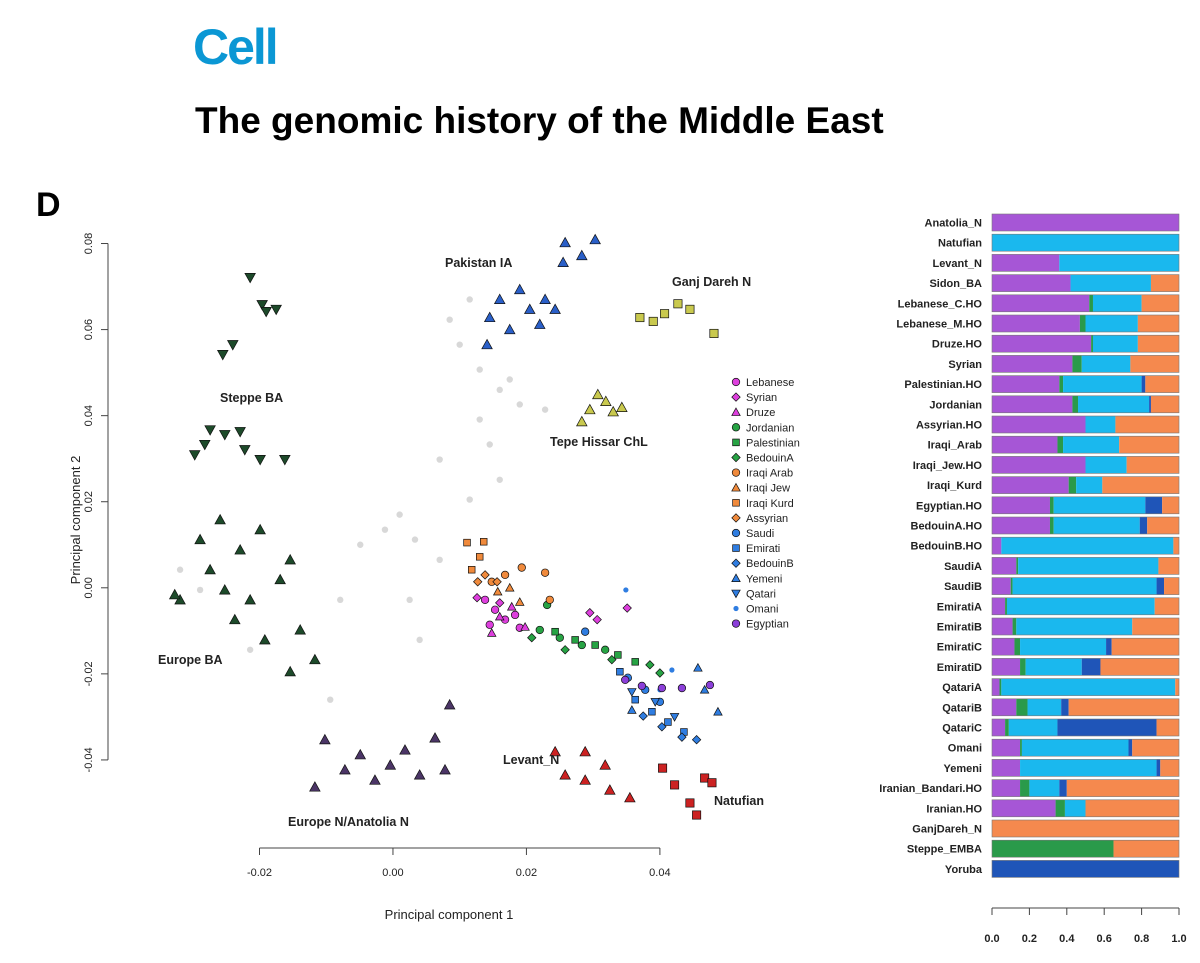 Image resolution: width=1200 pixels, height=963 pixels. What do you see at coordinates (962, 769) in the screenshot?
I see `row-label: Yemeni` at bounding box center [962, 769].